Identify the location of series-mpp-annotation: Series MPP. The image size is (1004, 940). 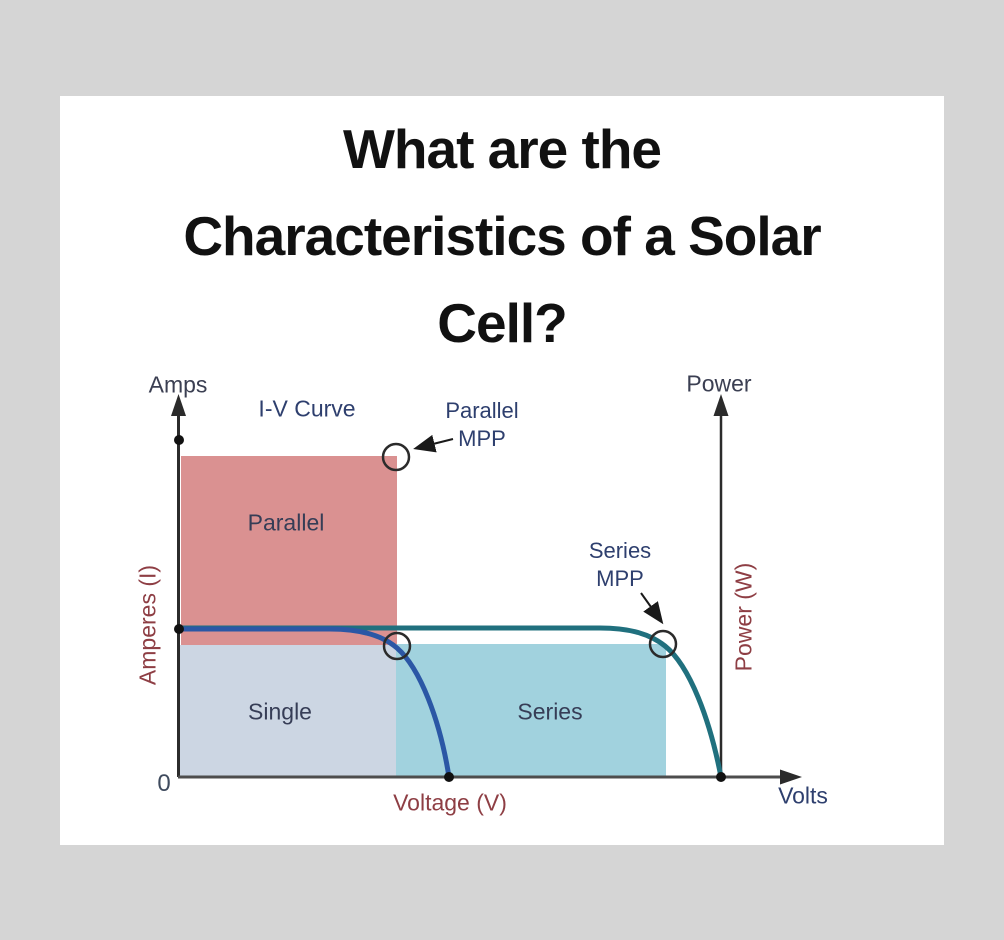
(620, 565).